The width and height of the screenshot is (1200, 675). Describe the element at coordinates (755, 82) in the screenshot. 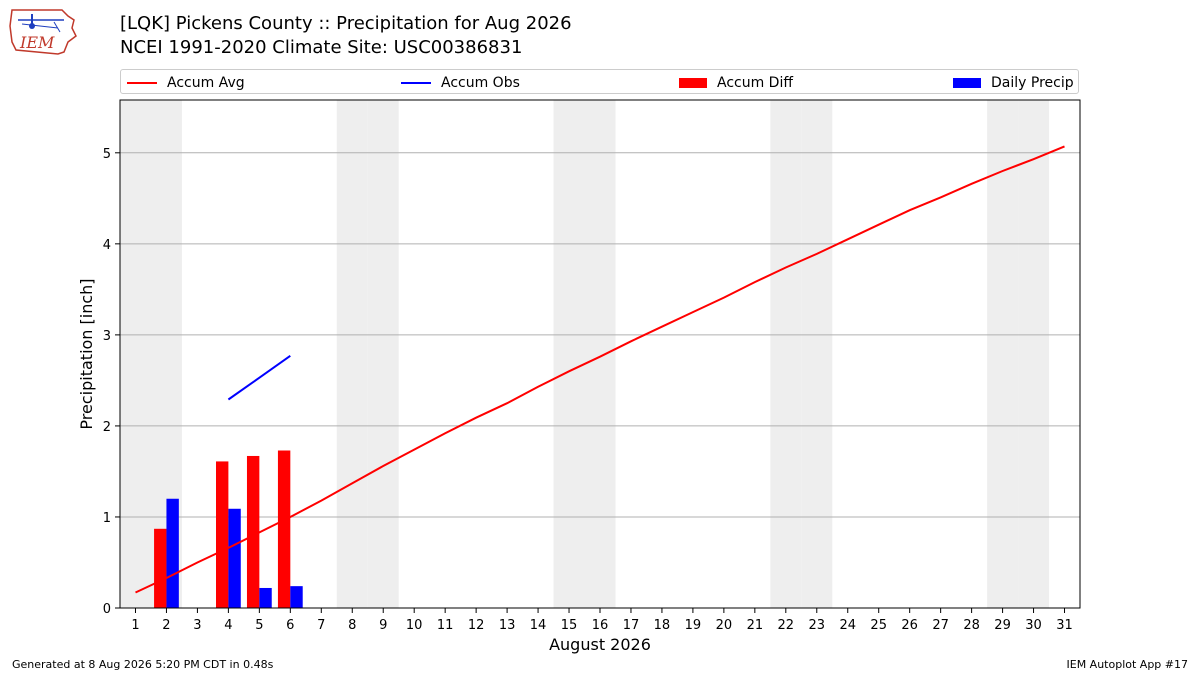

I see `legend-label-accum-diff: Accum Diff` at that location.